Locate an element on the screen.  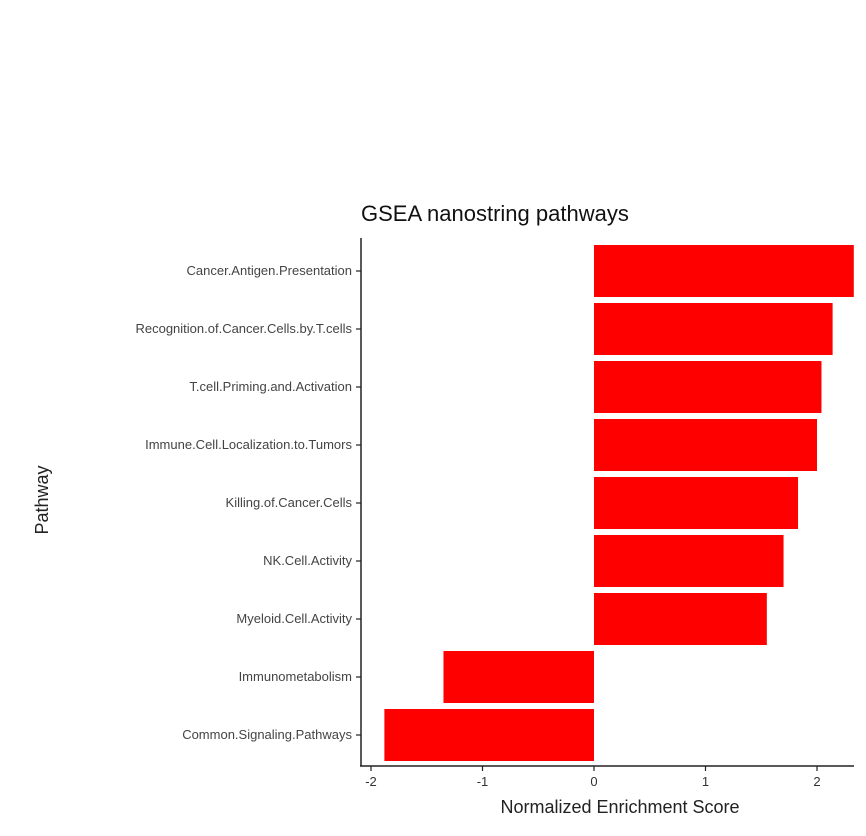
x-axis-title: Normalized Enrichment Score is located at coordinates (619, 807).